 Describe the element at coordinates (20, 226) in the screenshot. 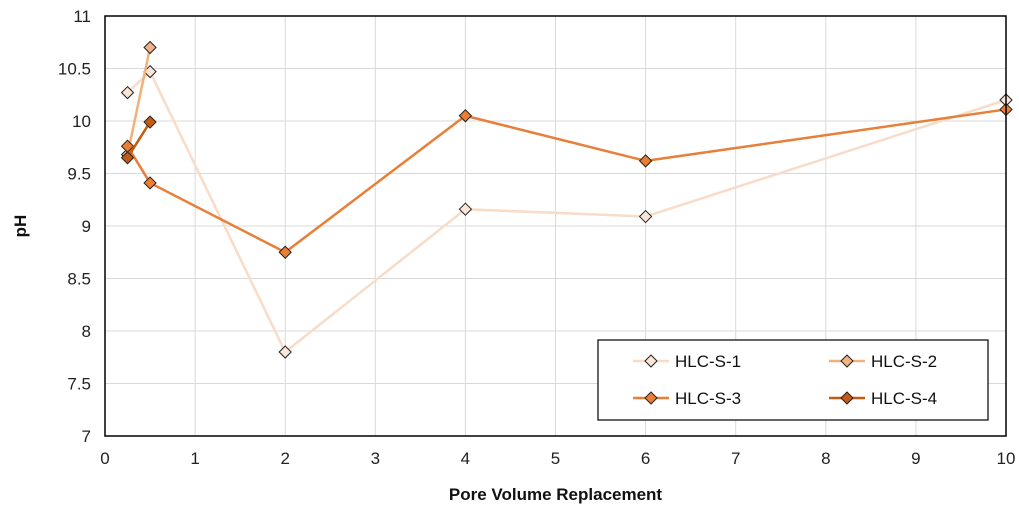

I see `y-axis-title: pH` at that location.